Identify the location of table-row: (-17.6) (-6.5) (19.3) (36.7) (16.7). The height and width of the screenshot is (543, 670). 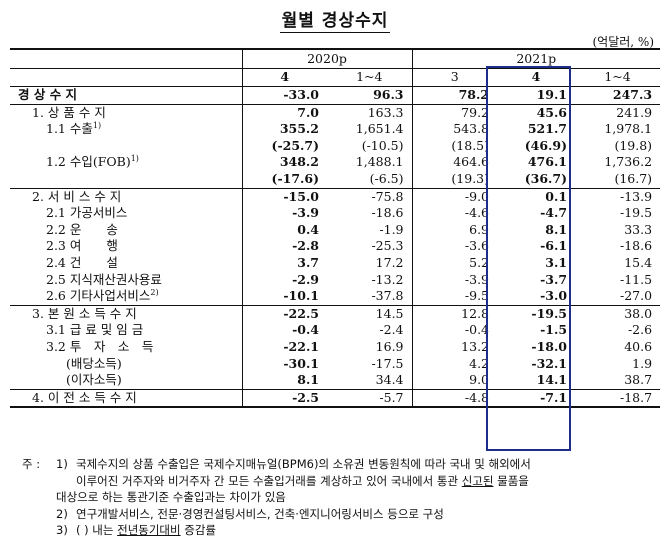
(335, 179).